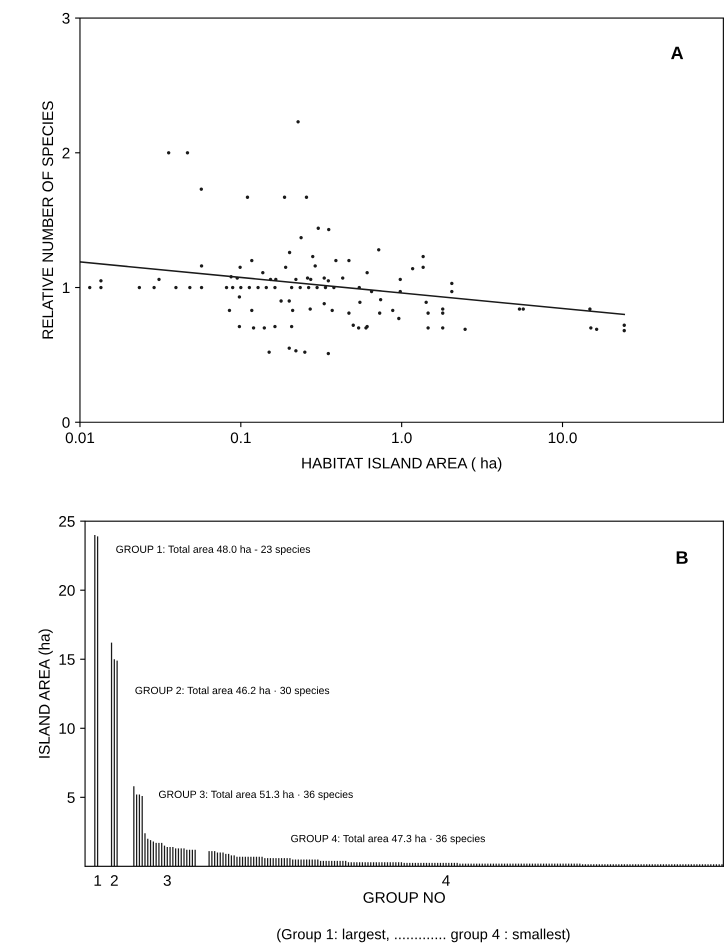  I want to click on x-tick-label: 4, so click(446, 880).